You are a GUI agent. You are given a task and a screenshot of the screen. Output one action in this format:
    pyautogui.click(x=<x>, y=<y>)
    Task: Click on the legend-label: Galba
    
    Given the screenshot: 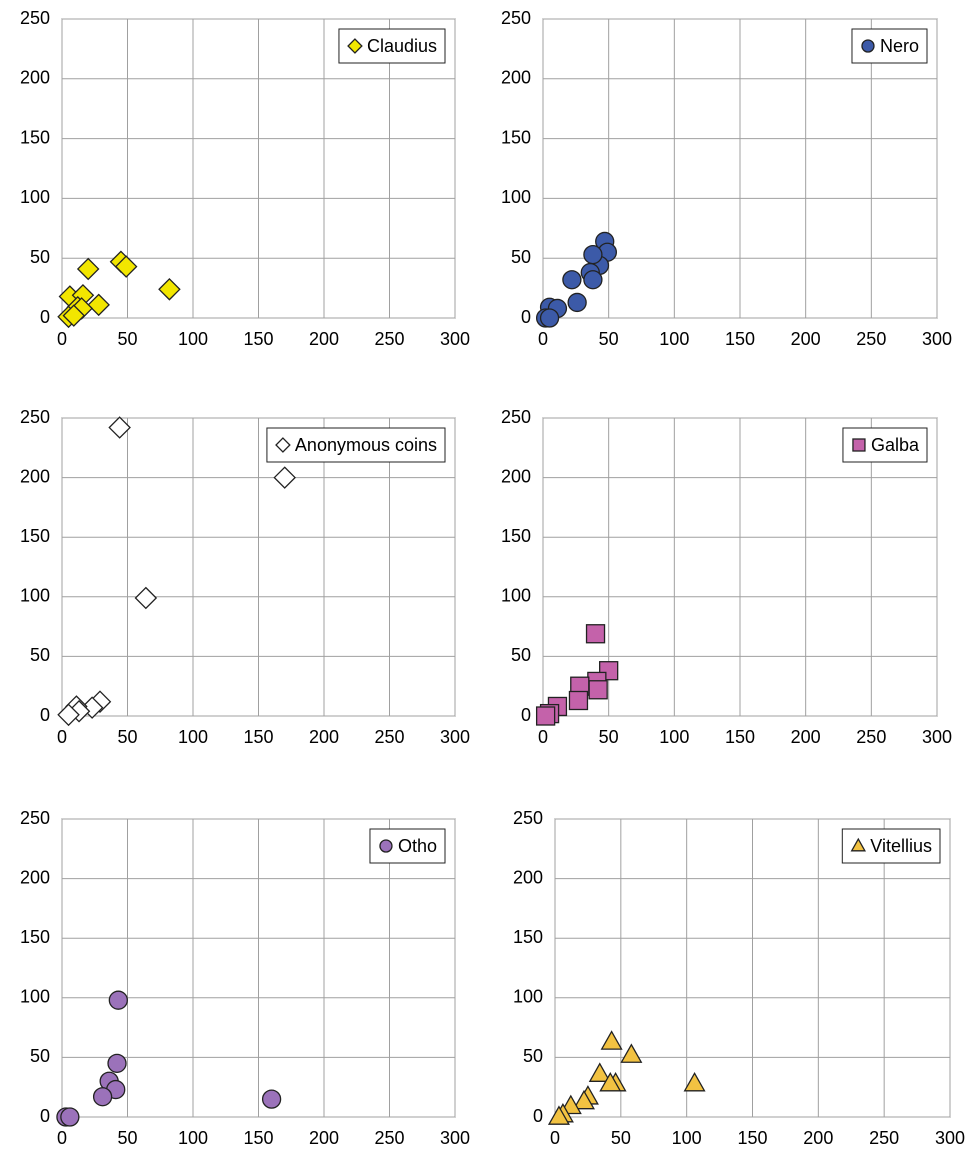 What is the action you would take?
    pyautogui.click(x=895, y=445)
    